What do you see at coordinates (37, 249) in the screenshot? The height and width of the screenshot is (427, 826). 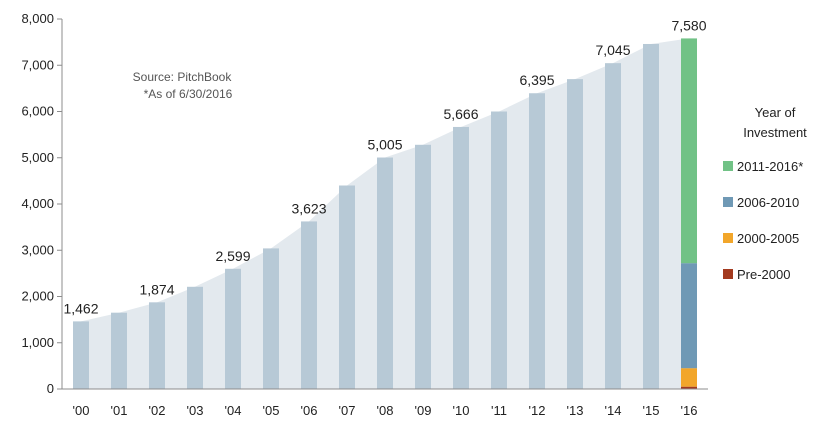 I see `y-tick-label-3: 3,000` at bounding box center [37, 249].